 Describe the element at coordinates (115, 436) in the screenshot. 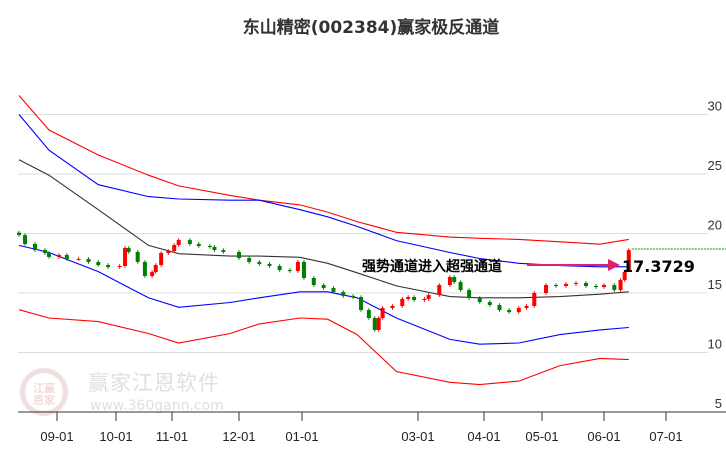

I see `x-tick-label: 10-01` at that location.